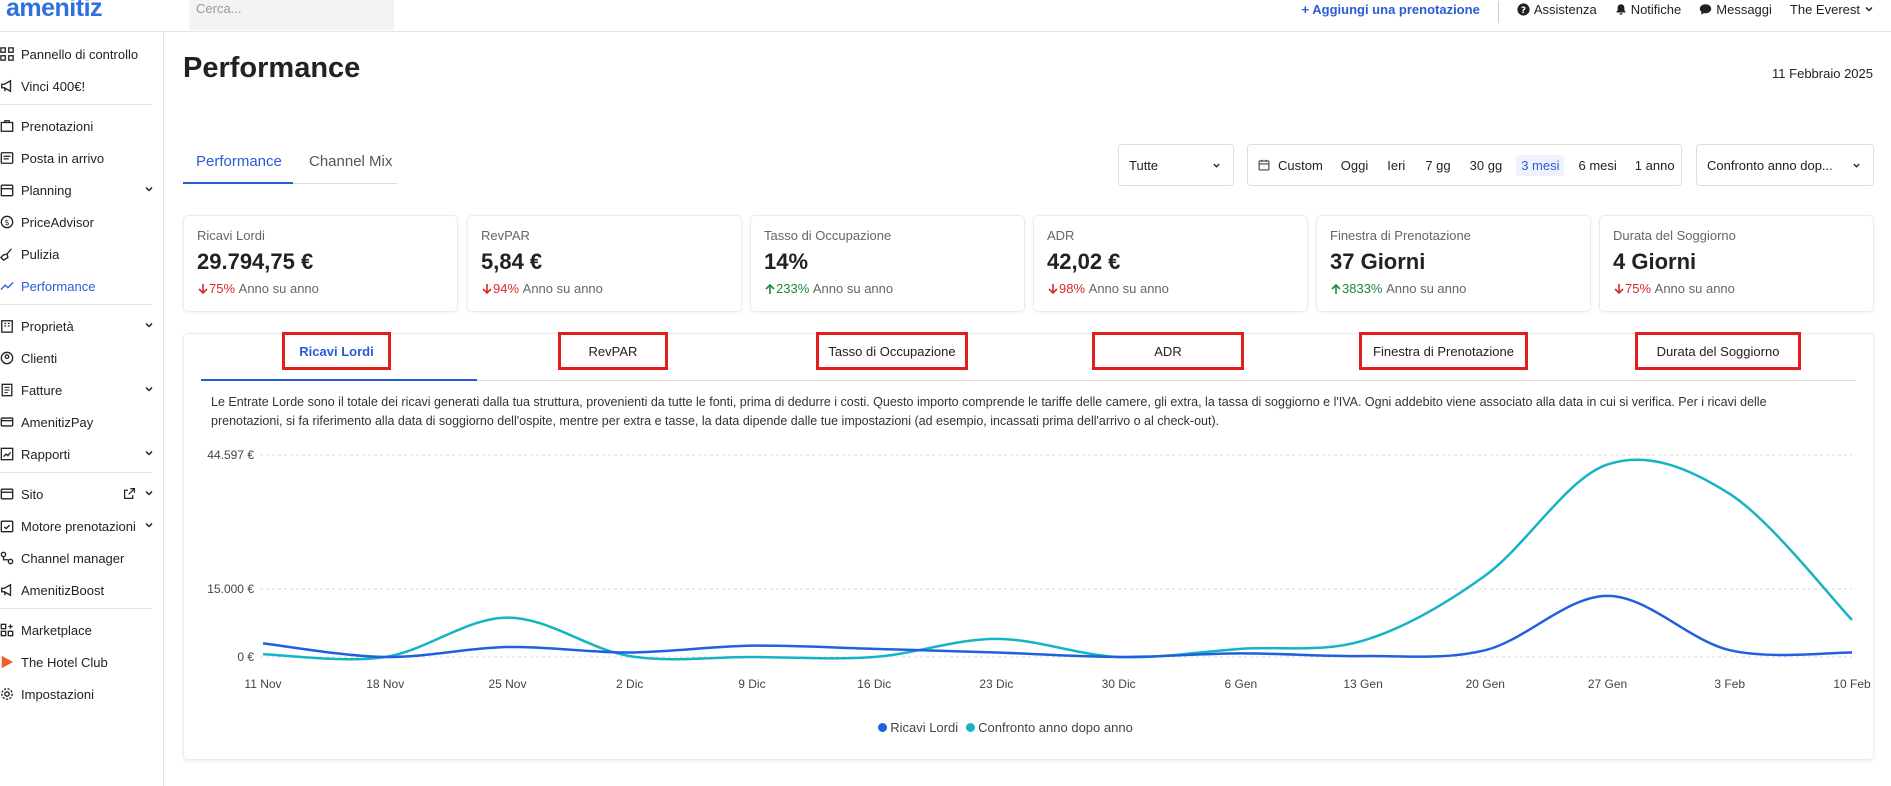 Image resolution: width=1891 pixels, height=786 pixels. I want to click on x-tick-label: 20 Gen, so click(1485, 684).